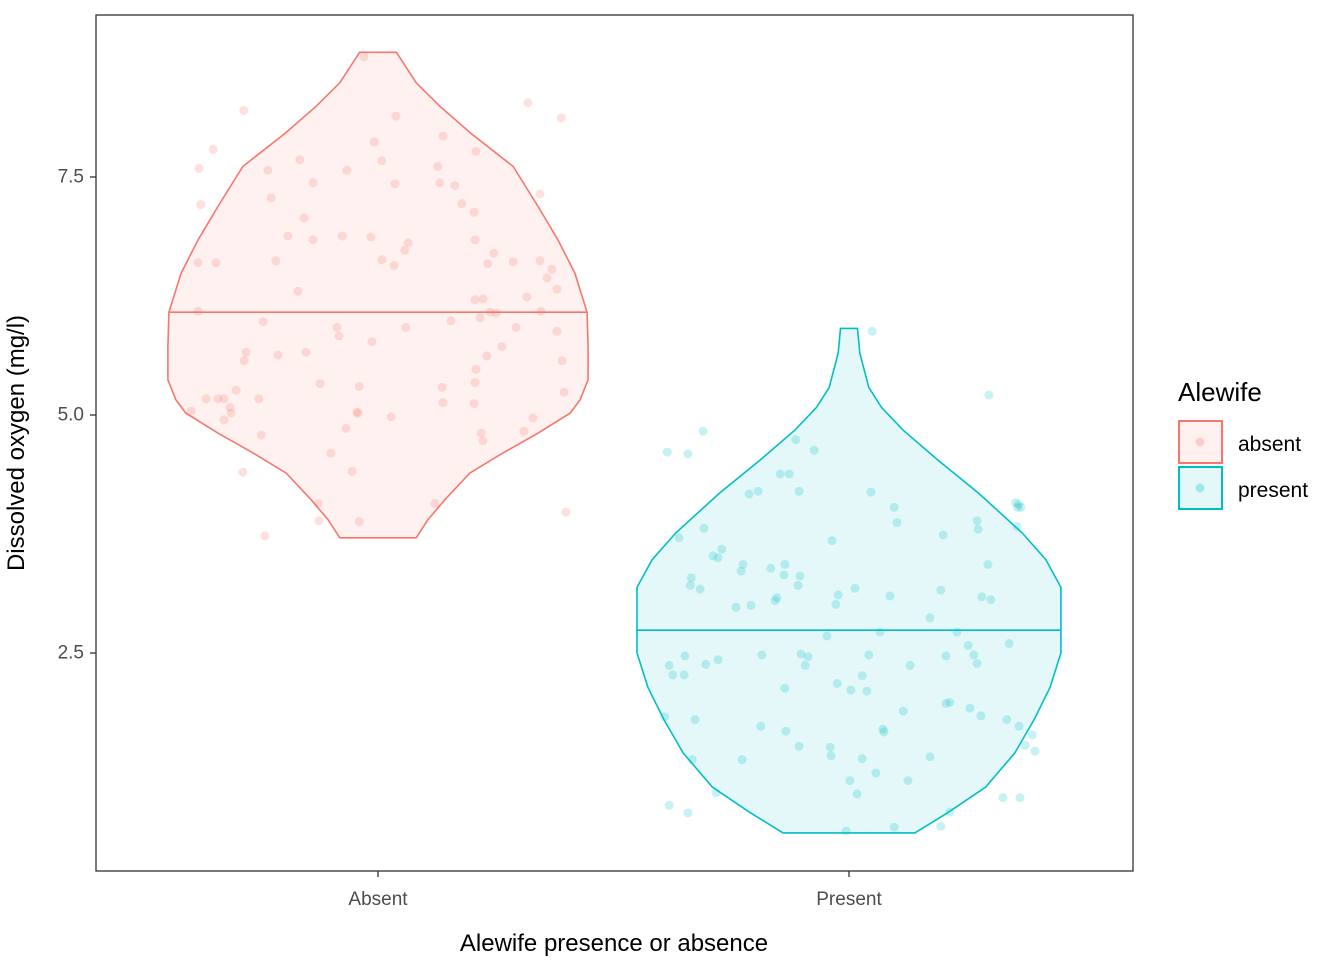 The width and height of the screenshot is (1344, 960). What do you see at coordinates (71, 653) in the screenshot?
I see `y-tick-label: 2.5` at bounding box center [71, 653].